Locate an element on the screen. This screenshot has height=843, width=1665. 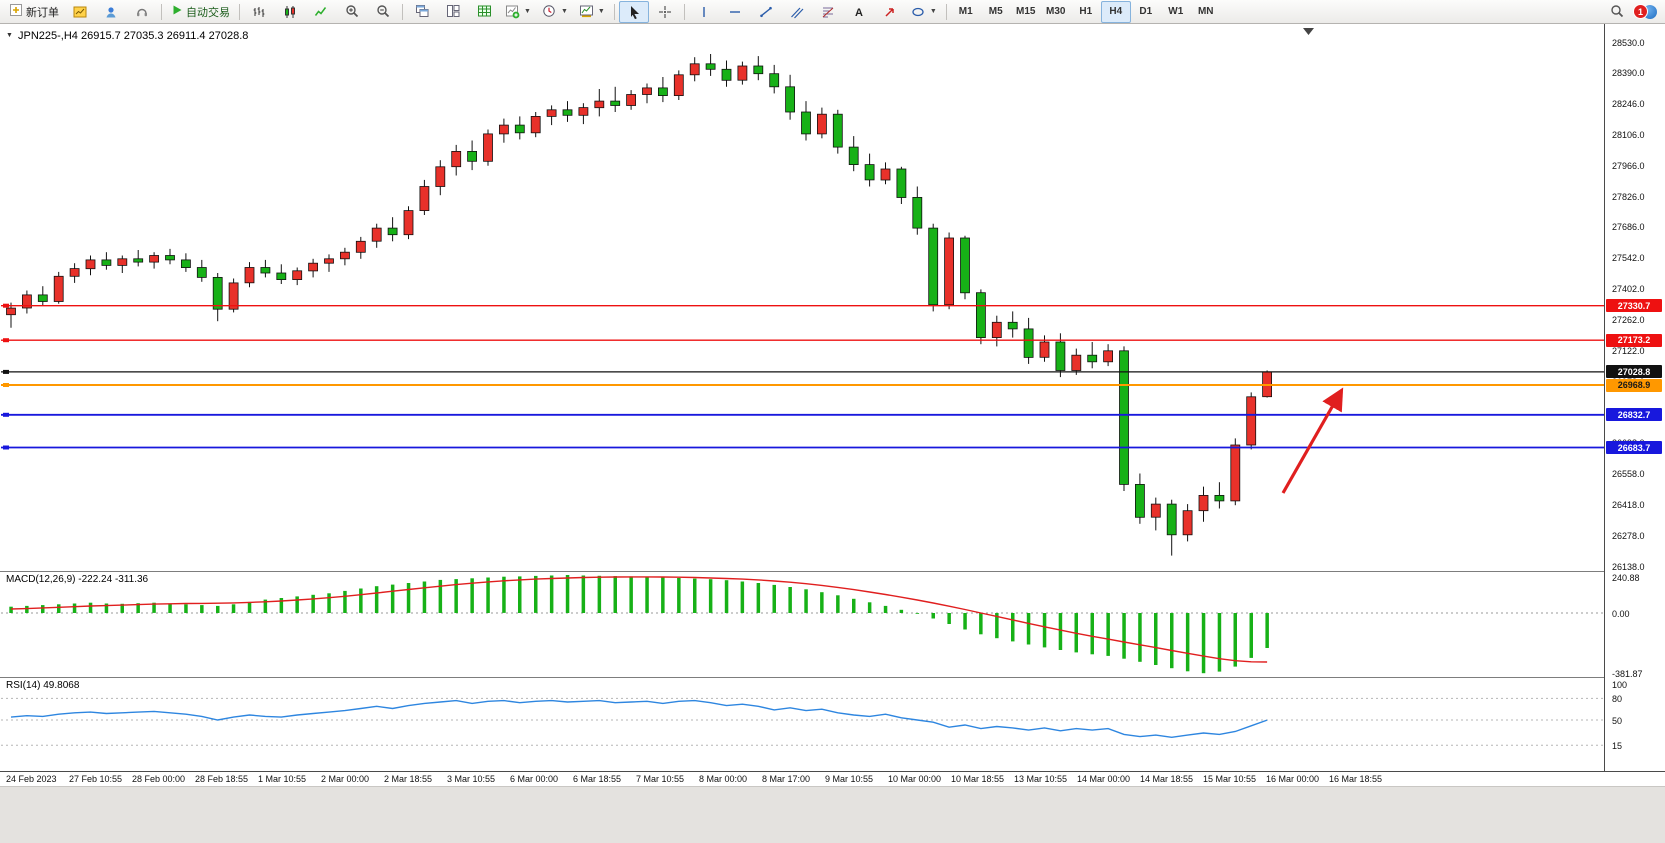
crosshair-icon is located at coordinates (664, 11).